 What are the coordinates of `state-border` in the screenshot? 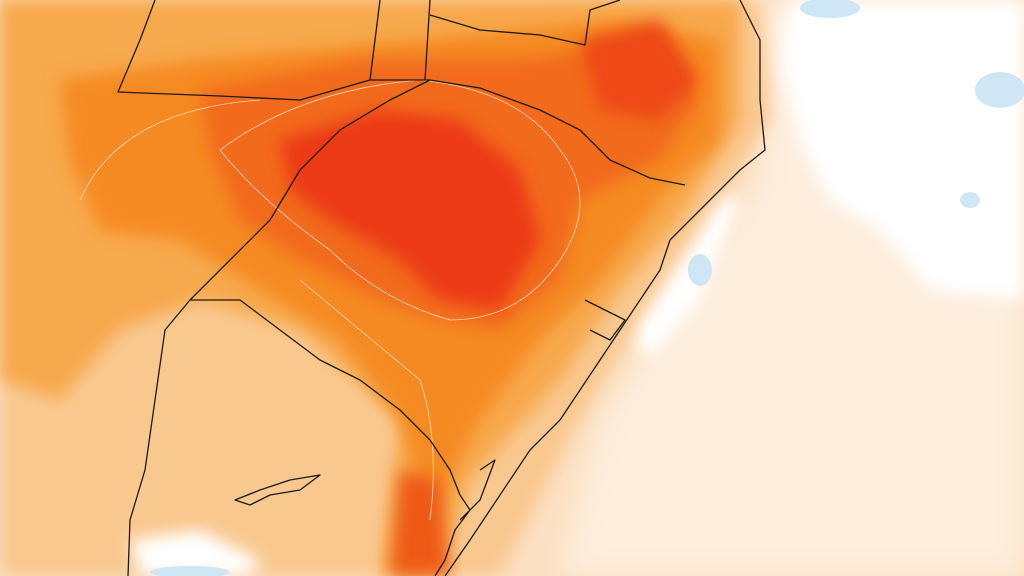 It's located at (495, 40).